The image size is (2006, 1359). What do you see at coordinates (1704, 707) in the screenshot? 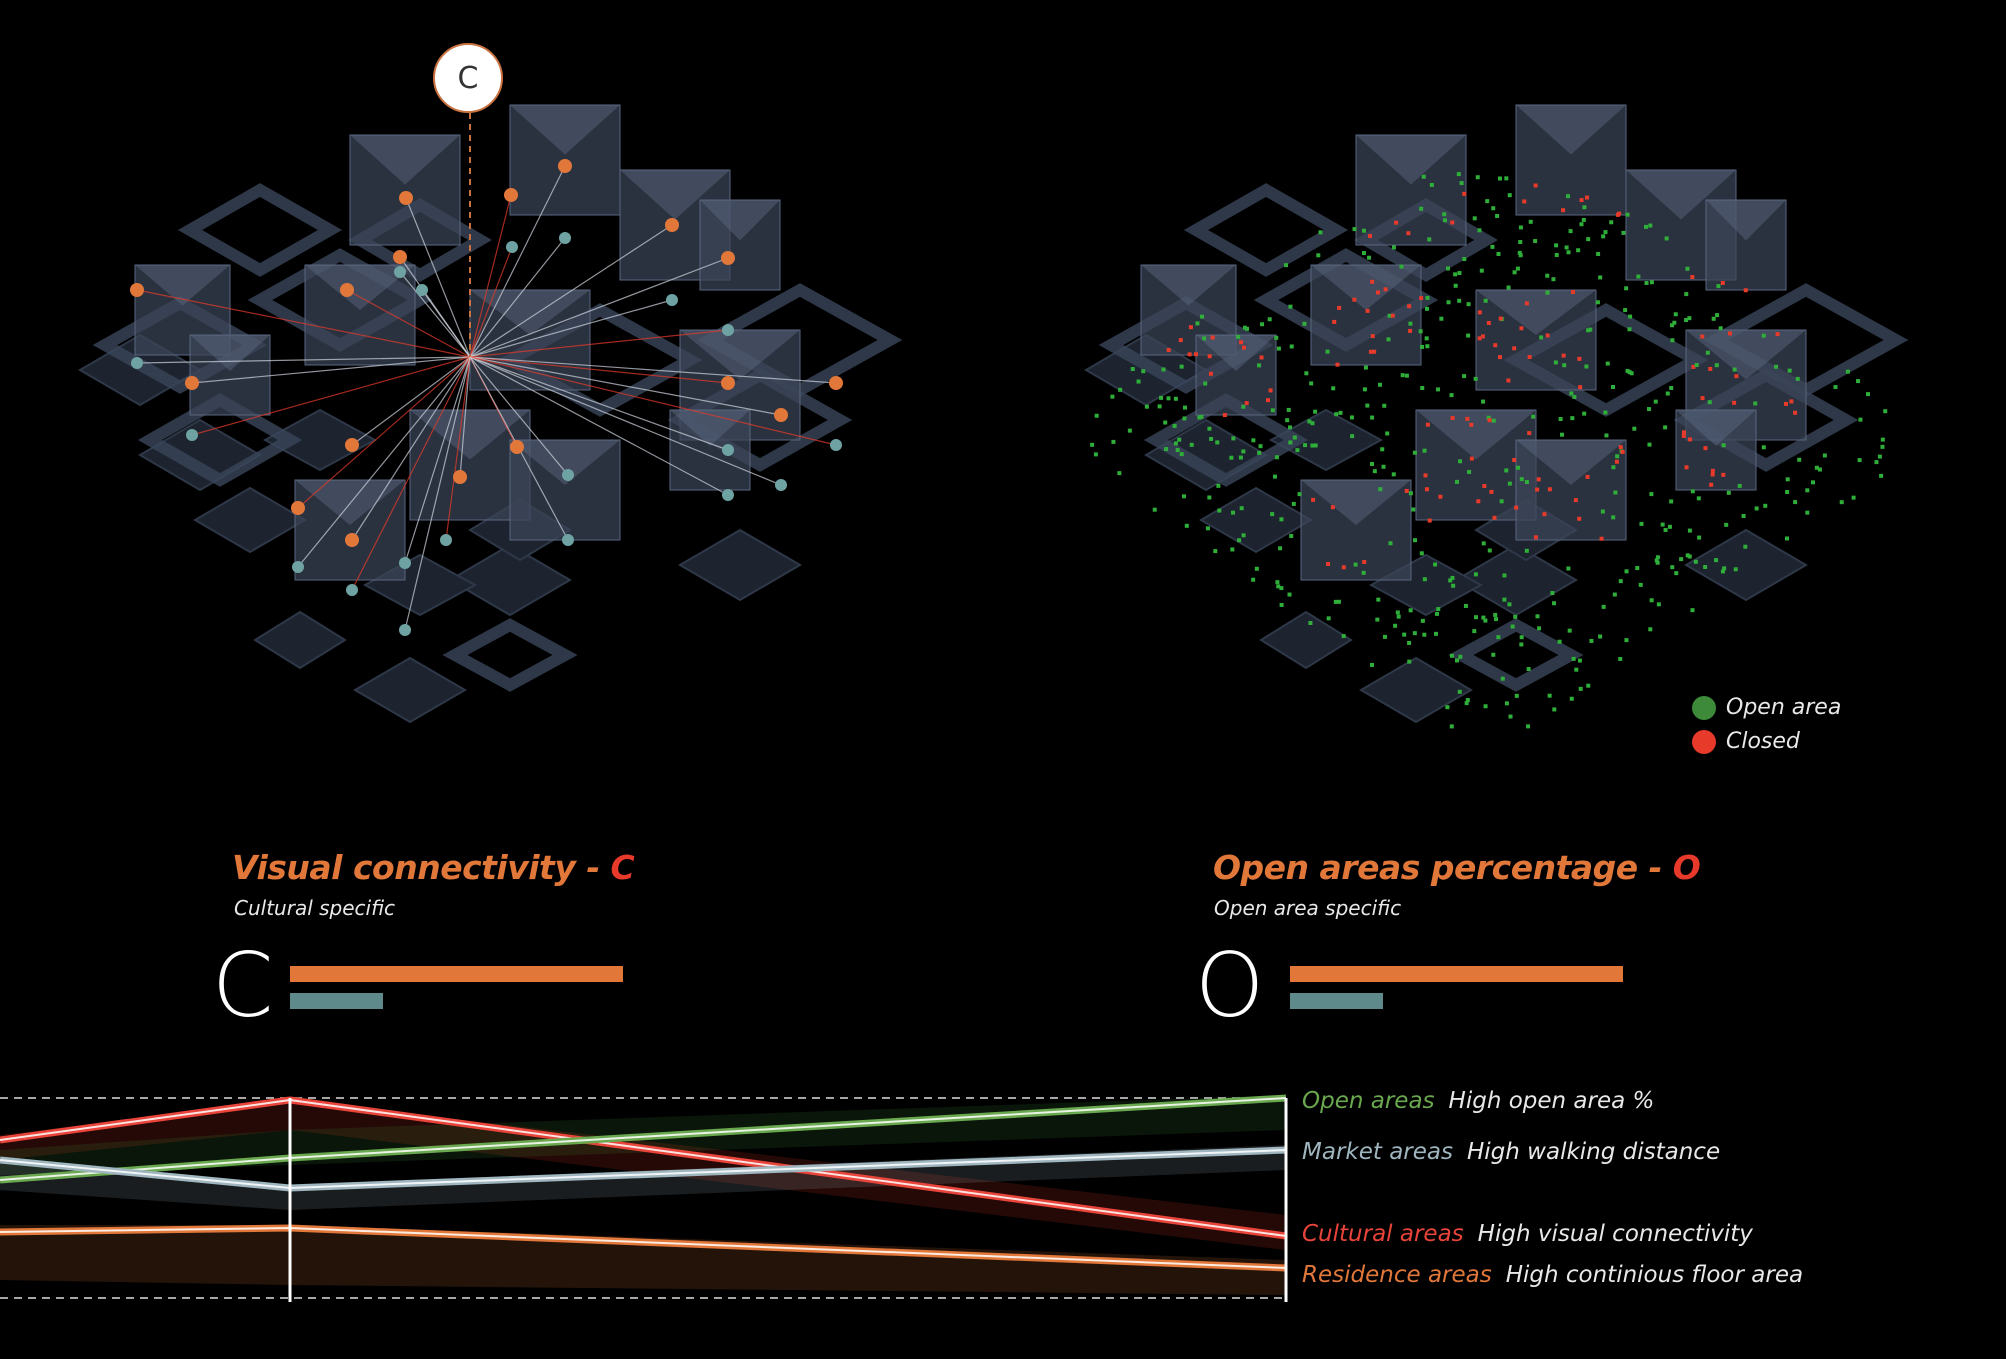
I see `legend-open-dot` at bounding box center [1704, 707].